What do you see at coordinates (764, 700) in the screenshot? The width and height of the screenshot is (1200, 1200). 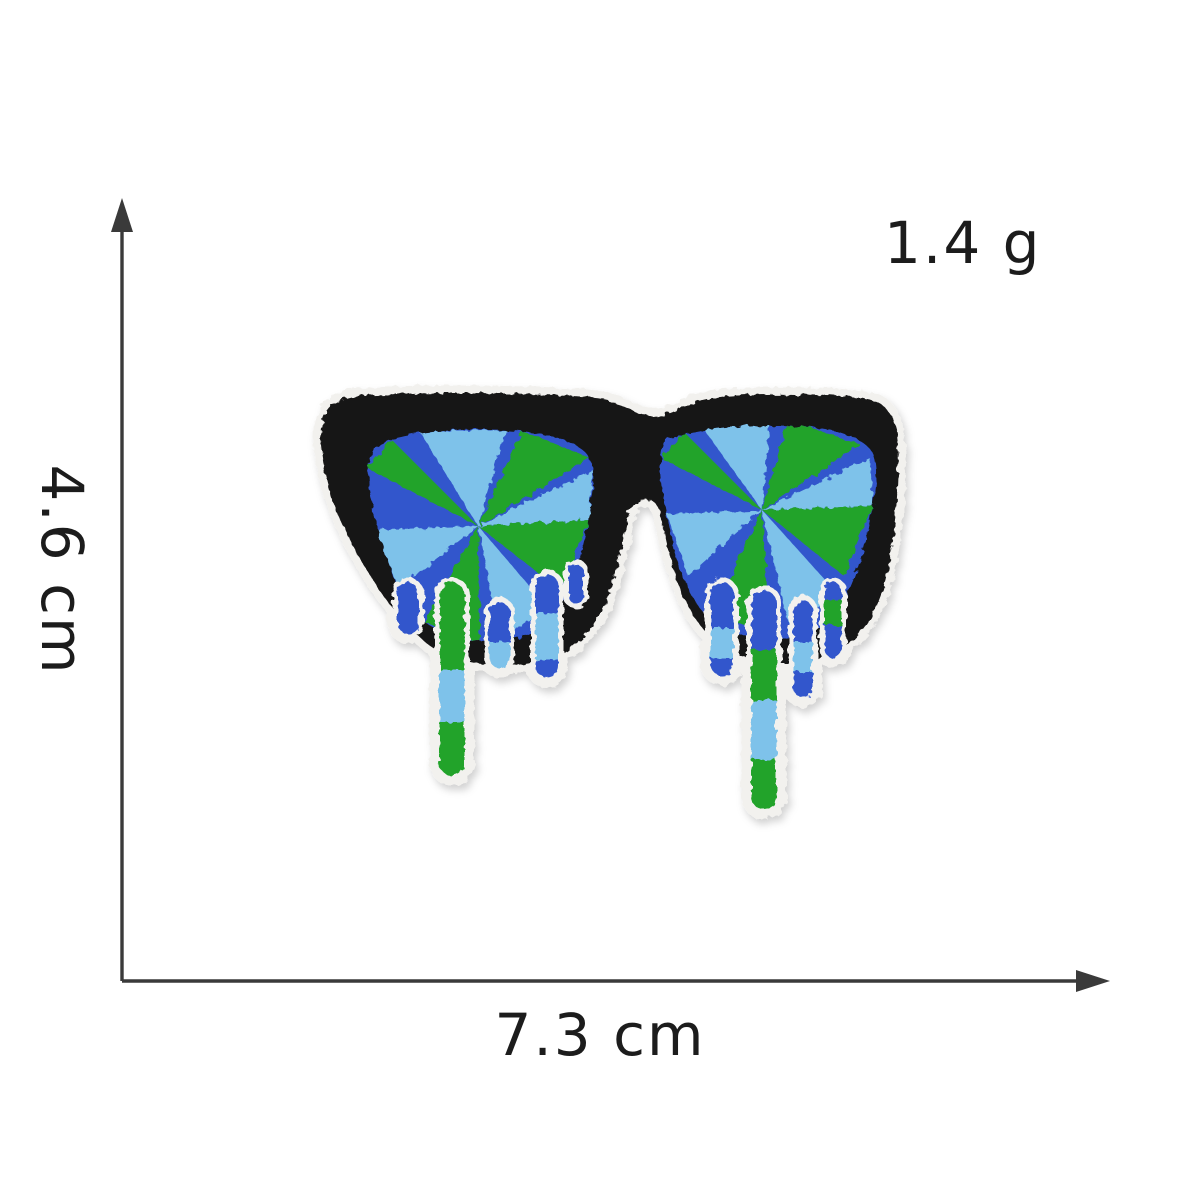 I see `drip-right-2-long` at bounding box center [764, 700].